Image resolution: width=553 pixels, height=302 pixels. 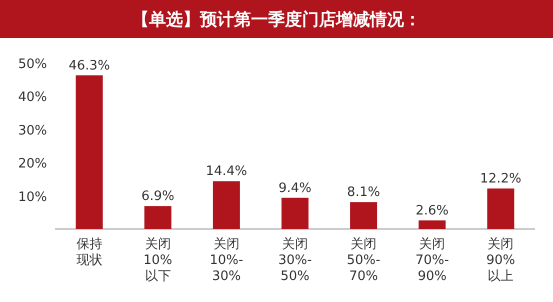 I want to click on x-tick-label: 关闭30%-50%, so click(x=295, y=260).